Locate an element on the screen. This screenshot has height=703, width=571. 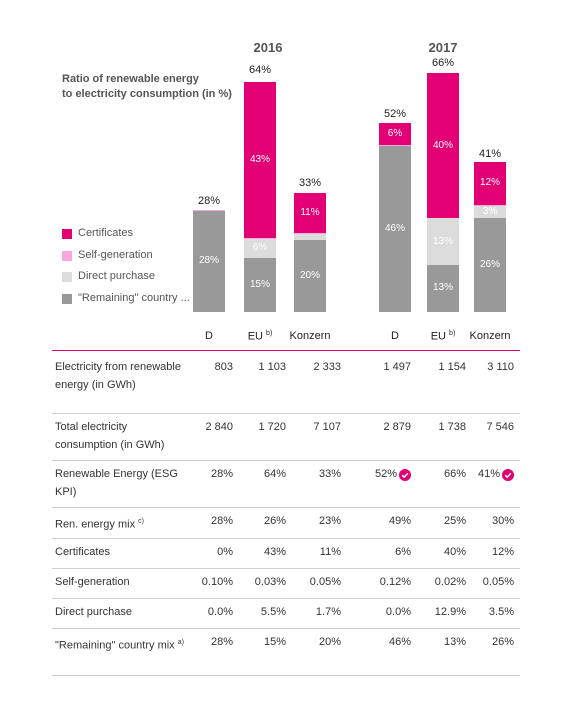
cell-text: 1 738 is located at coordinates (452, 427).